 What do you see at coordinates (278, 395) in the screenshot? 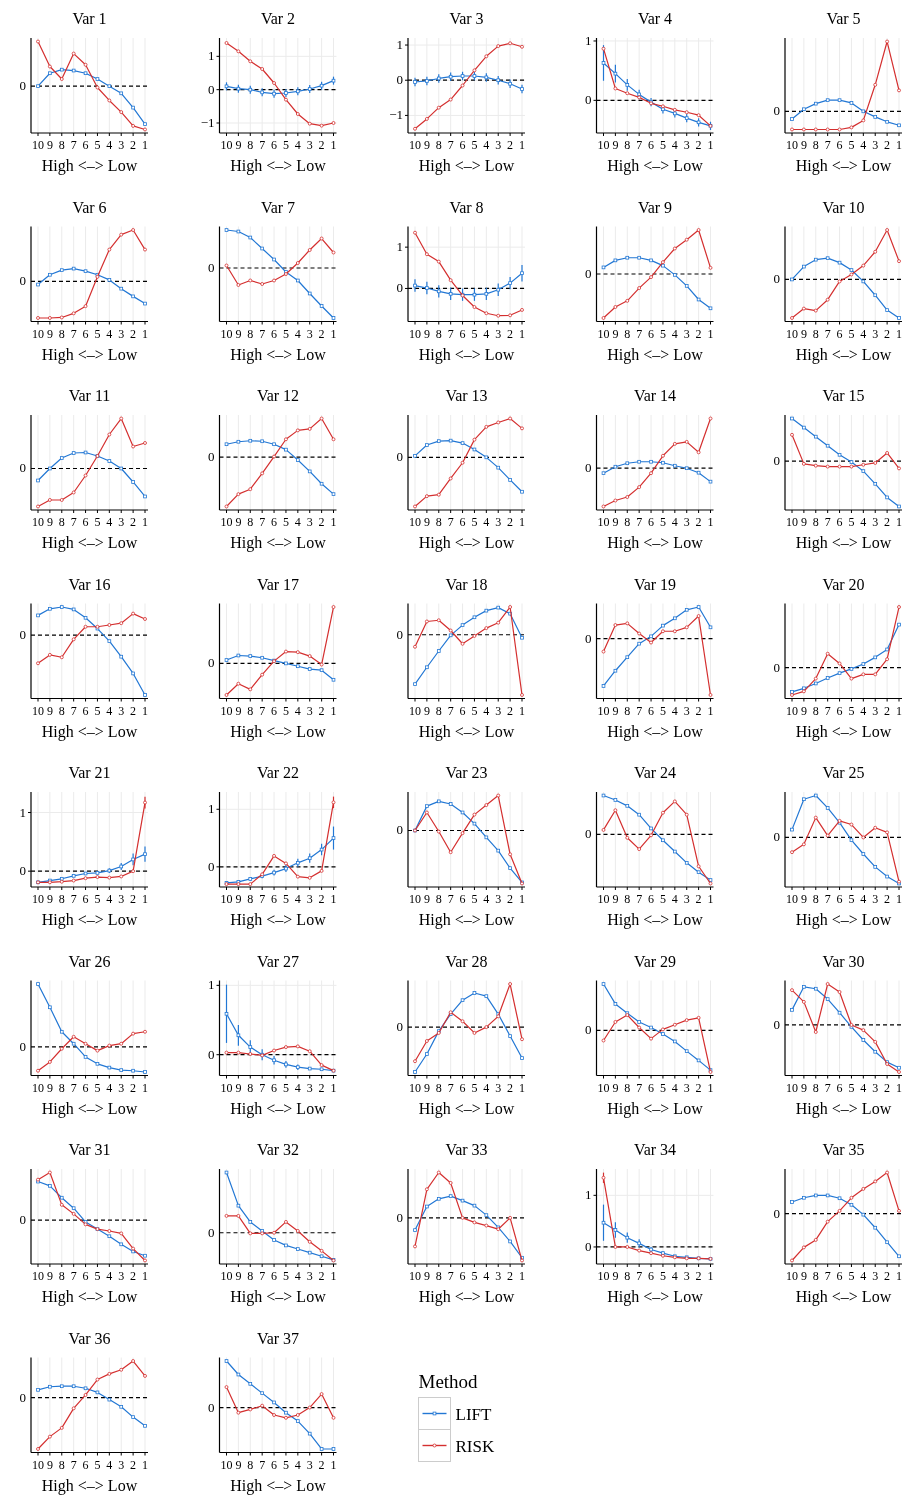
I see `chart-title: Var 12` at bounding box center [278, 395].